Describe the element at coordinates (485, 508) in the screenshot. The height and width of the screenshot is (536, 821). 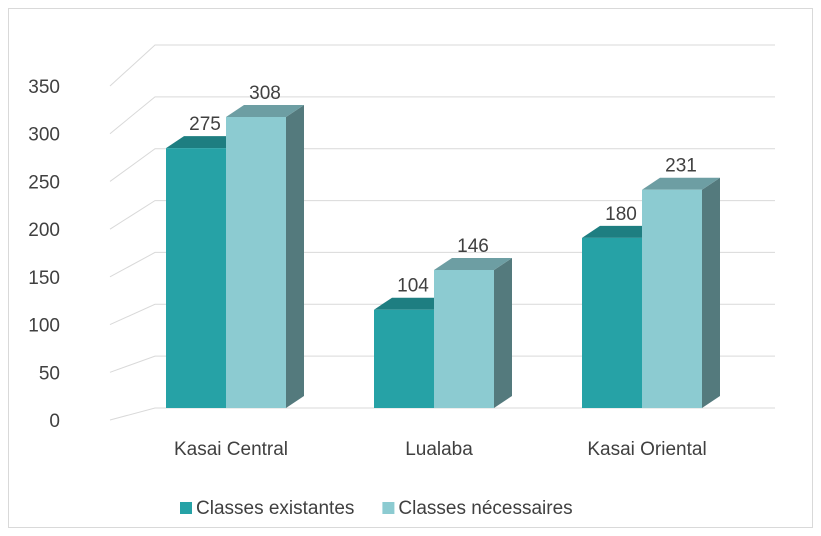
I see `legend-label: Classes nécessaires` at that location.